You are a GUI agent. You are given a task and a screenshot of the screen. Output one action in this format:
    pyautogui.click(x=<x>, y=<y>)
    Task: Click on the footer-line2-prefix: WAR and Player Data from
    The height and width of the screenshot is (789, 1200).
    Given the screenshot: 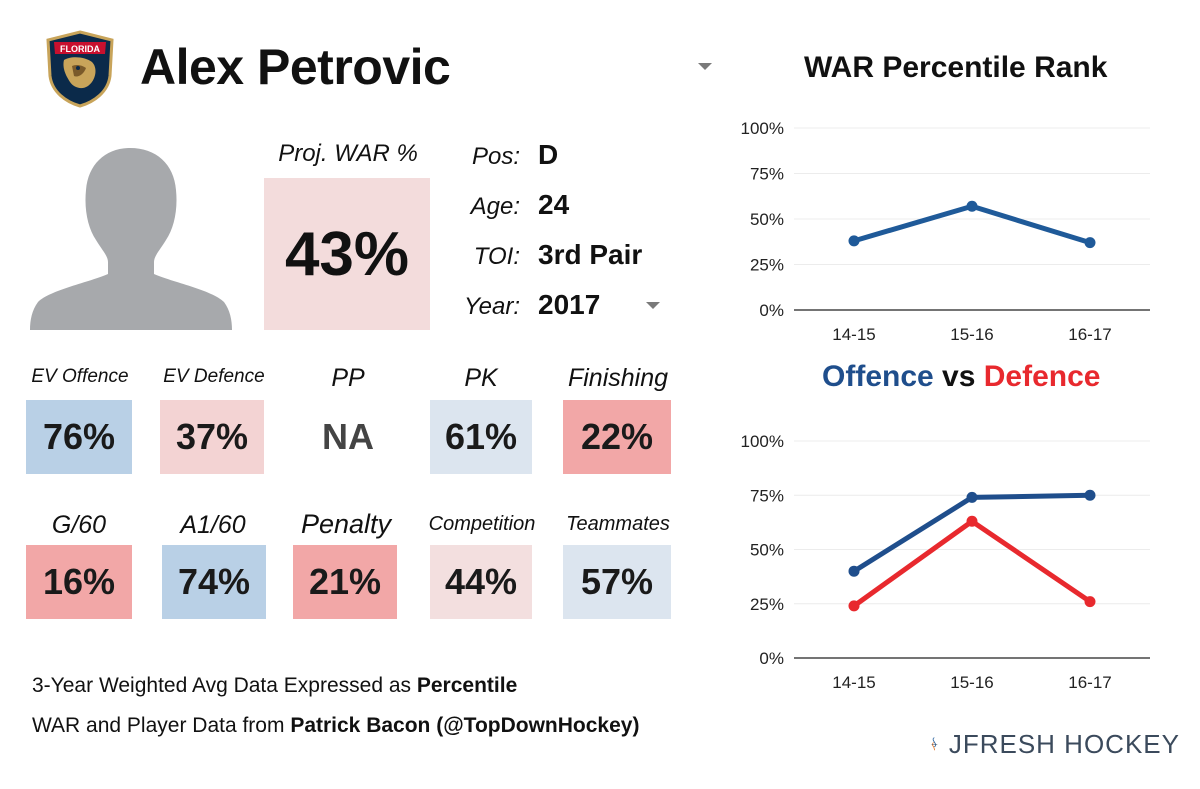 What is the action you would take?
    pyautogui.click(x=161, y=725)
    